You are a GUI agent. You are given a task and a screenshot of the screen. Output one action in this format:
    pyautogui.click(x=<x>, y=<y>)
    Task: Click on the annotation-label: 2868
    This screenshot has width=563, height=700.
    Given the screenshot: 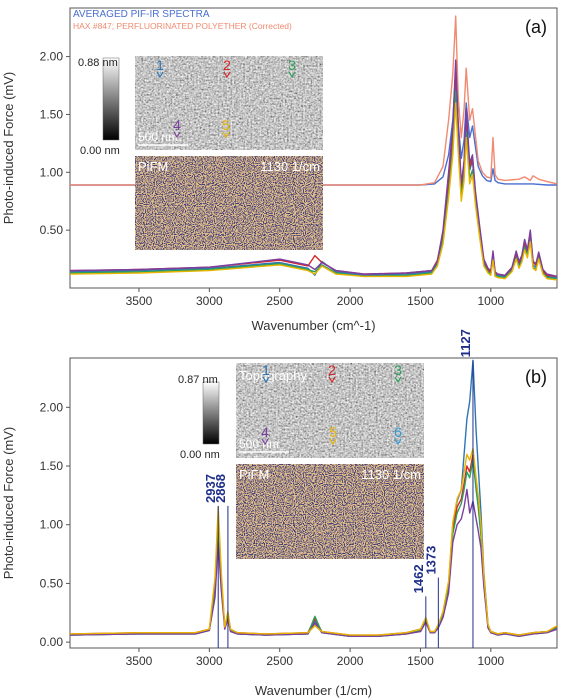 What is the action you would take?
    pyautogui.click(x=220, y=488)
    